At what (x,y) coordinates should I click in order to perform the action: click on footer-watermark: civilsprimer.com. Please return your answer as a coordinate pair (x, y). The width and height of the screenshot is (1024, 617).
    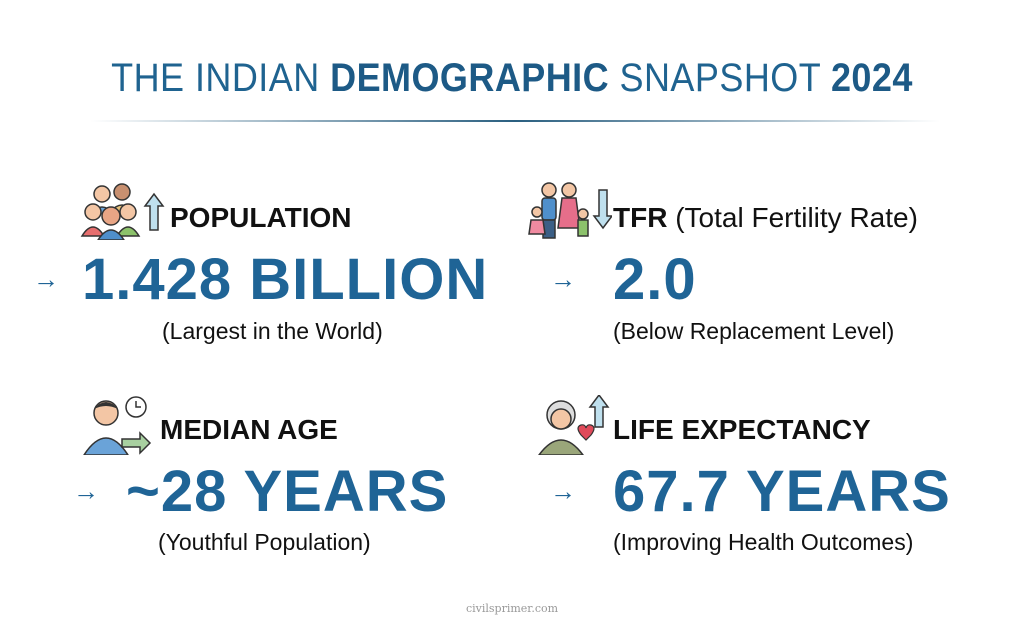
    Looking at the image, I should click on (512, 608).